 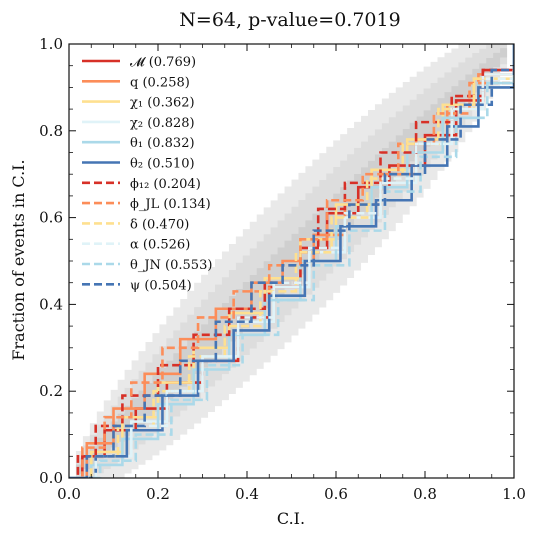 What do you see at coordinates (162, 143) in the screenshot?
I see `legend-label-4: θ₁ (0.832)` at bounding box center [162, 143].